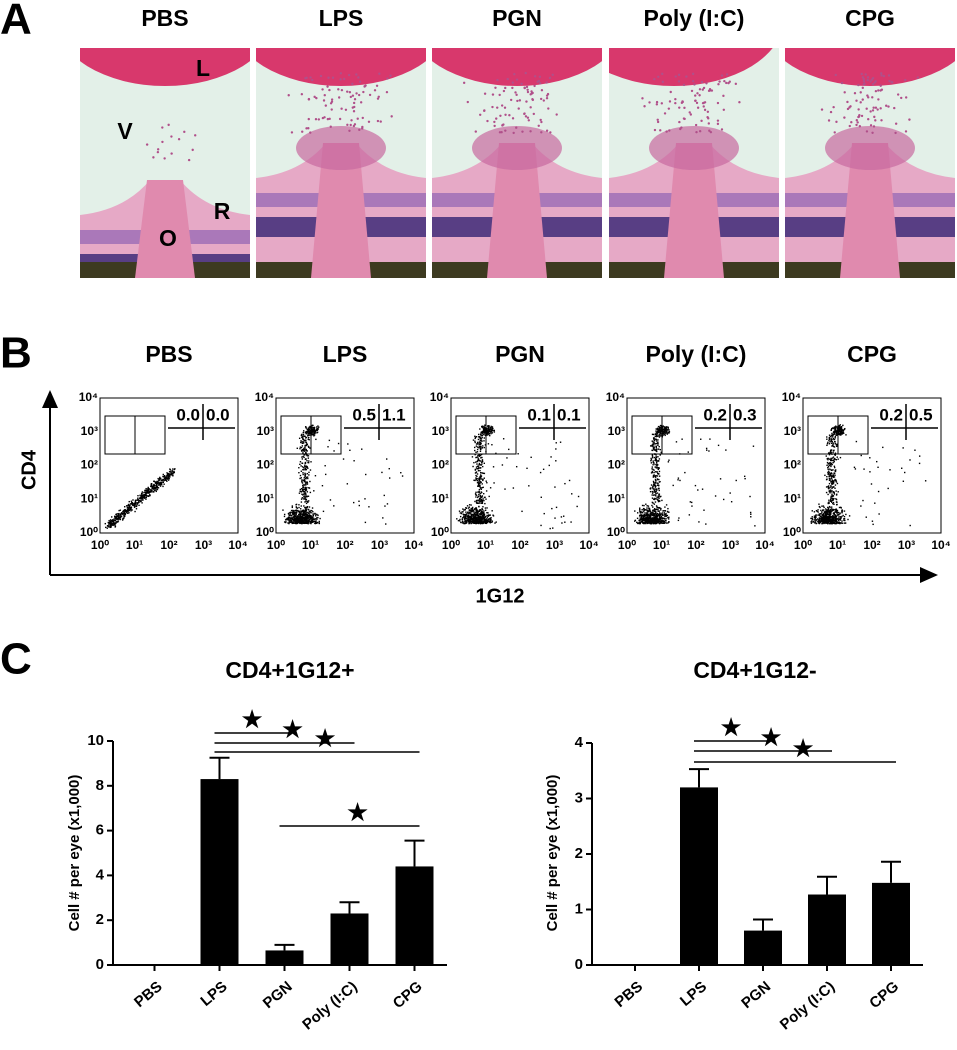 The width and height of the screenshot is (957, 1050). What do you see at coordinates (16, 659) in the screenshot?
I see `panel-label: C` at bounding box center [16, 659].